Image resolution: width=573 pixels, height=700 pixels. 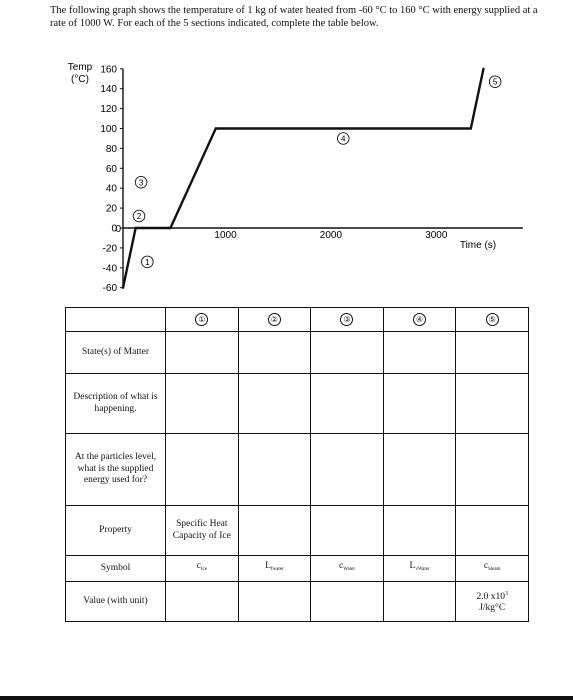 I want to click on section-5-marker: ⑤, so click(x=492, y=319).